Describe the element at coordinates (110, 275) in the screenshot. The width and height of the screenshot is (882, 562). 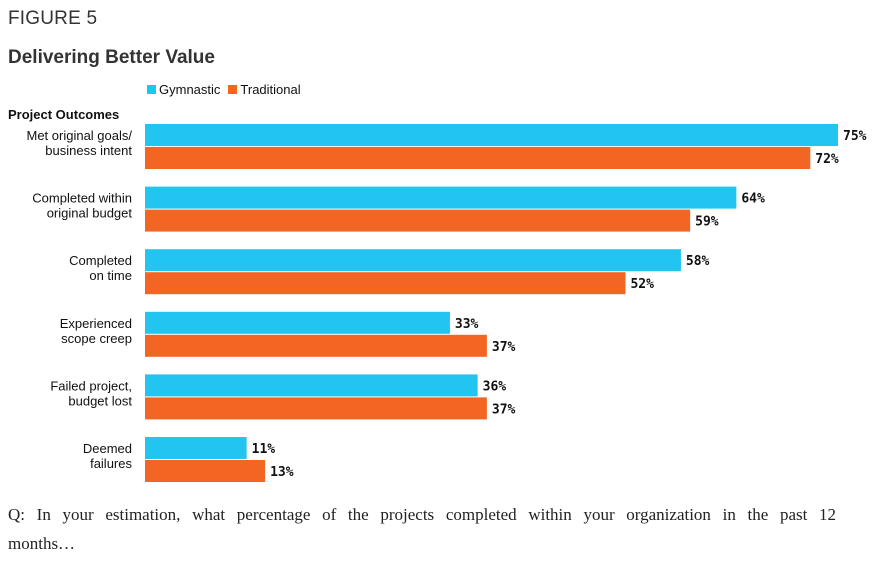
I see `category-label: on time` at that location.